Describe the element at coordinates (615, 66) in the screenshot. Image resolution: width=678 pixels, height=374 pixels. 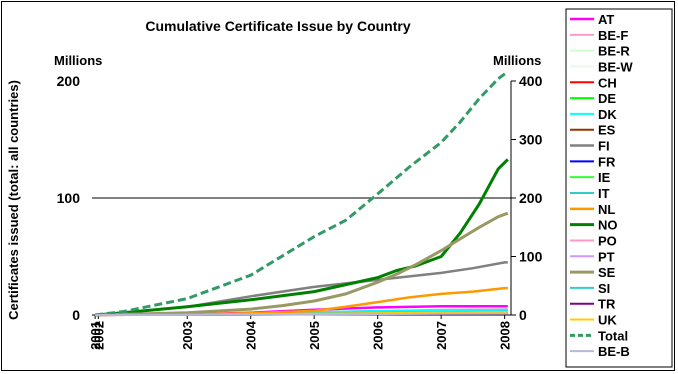
I see `legend-label-be-w: BE-W` at that location.